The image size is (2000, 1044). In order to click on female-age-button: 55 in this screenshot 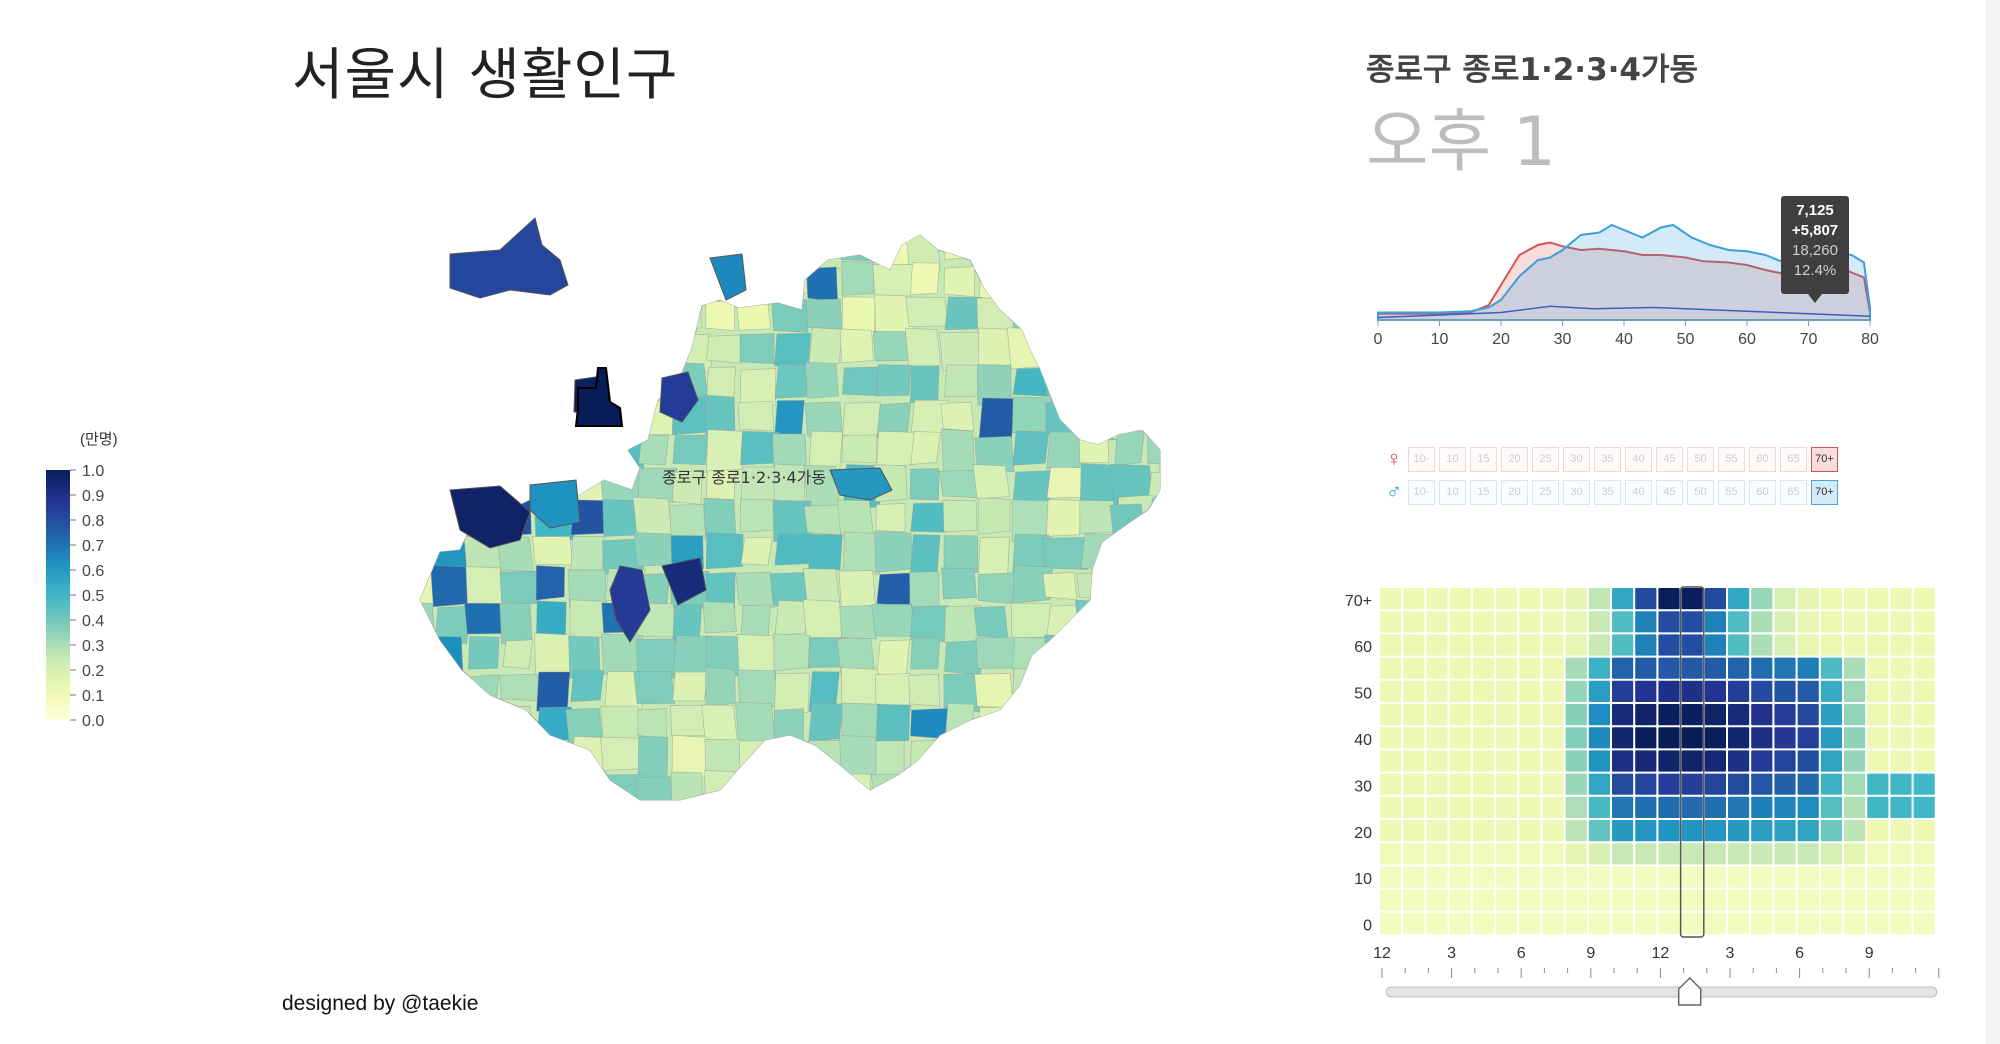, I will do `click(1731, 459)`.